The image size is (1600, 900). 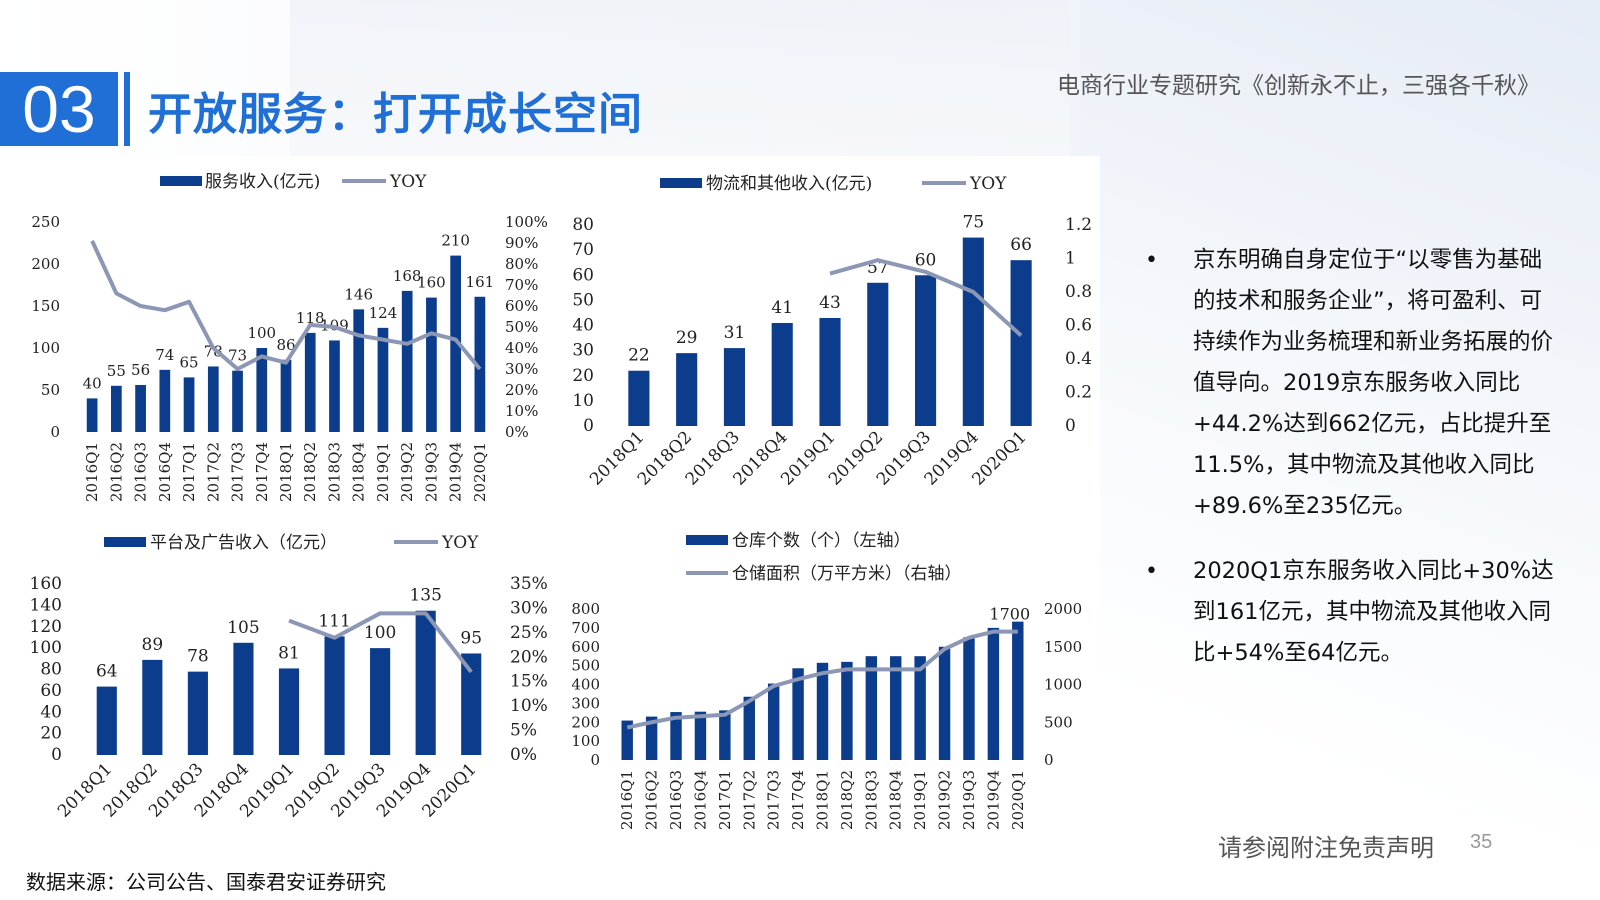 I want to click on disclaimer-link: 请参阅附注免责声明, so click(x=1326, y=848).